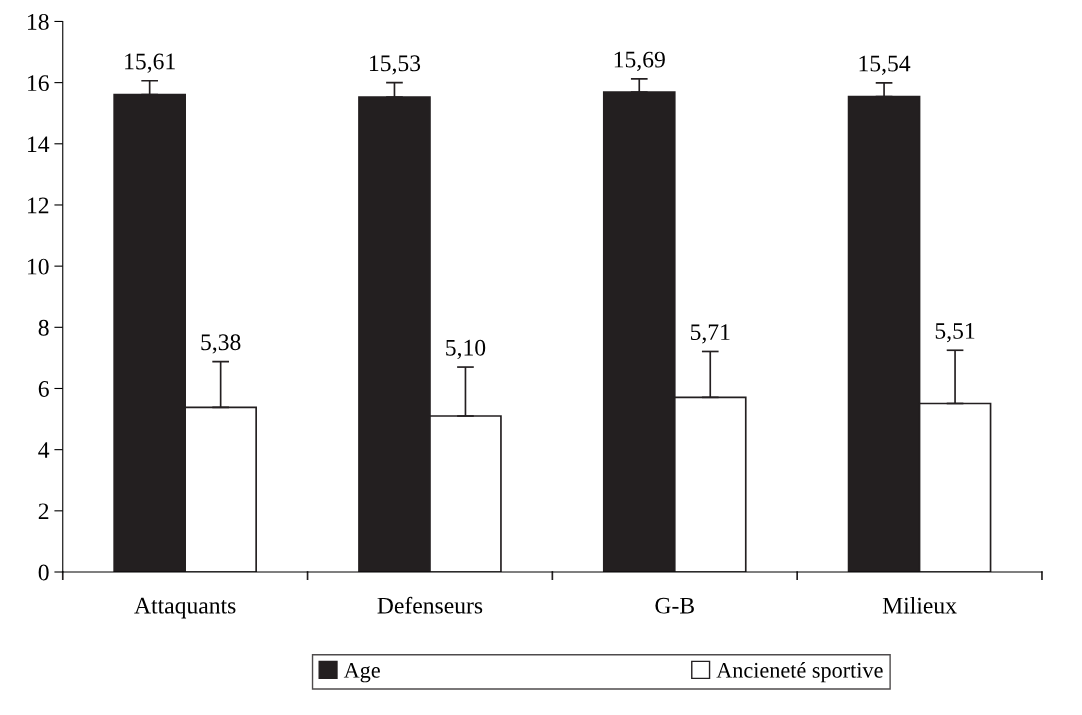  What do you see at coordinates (799, 672) in the screenshot?
I see `legend-label: Ancieneté sportive` at bounding box center [799, 672].